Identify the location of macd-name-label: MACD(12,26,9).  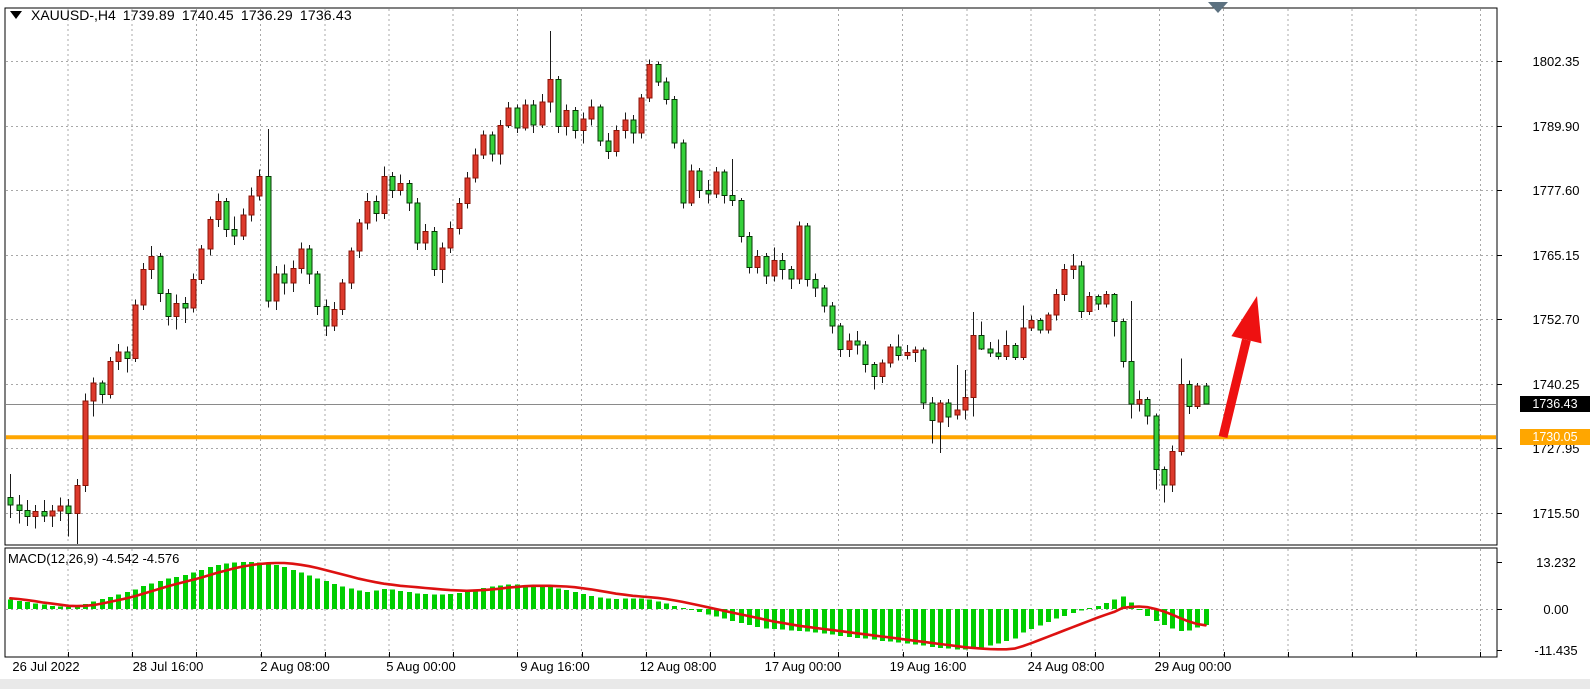
(53, 558).